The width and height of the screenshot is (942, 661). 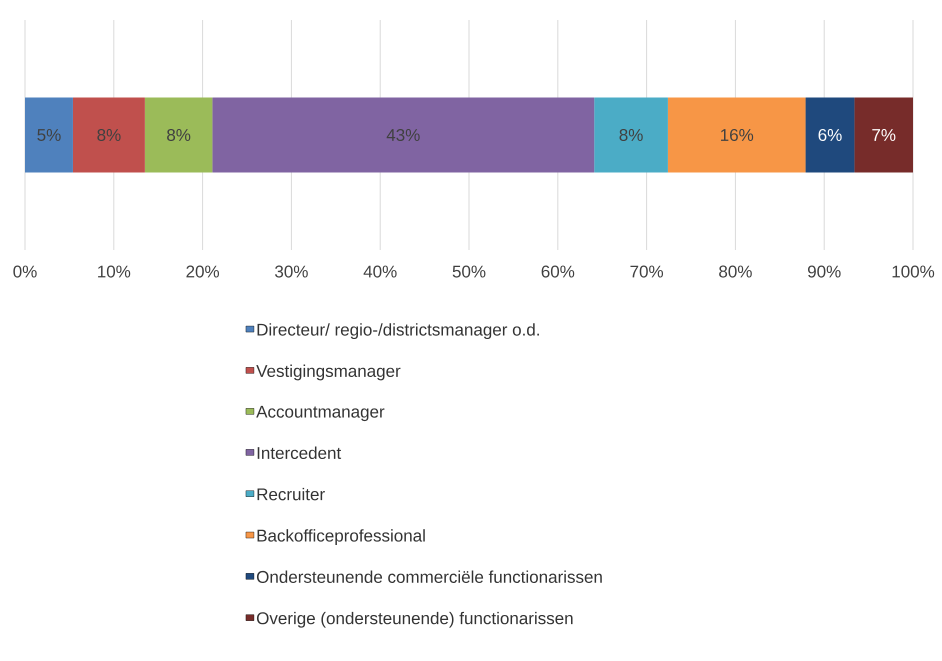 I want to click on legend-label: Directeur/ regio-/districtsmanager o.d., so click(x=398, y=331).